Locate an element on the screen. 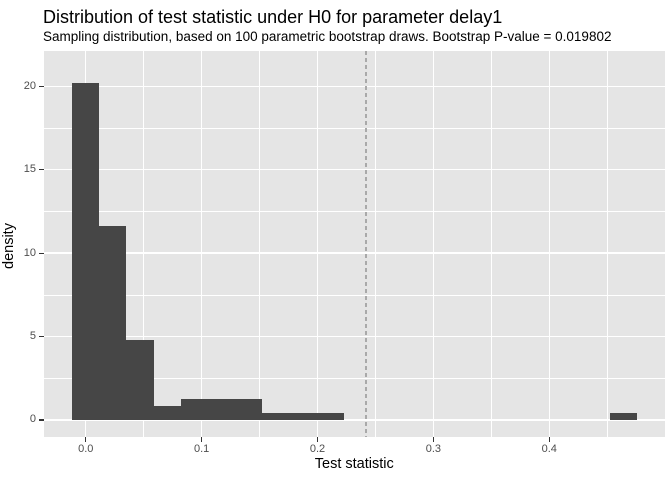 The height and width of the screenshot is (480, 672). x-tick-label: 0.3 is located at coordinates (433, 449).